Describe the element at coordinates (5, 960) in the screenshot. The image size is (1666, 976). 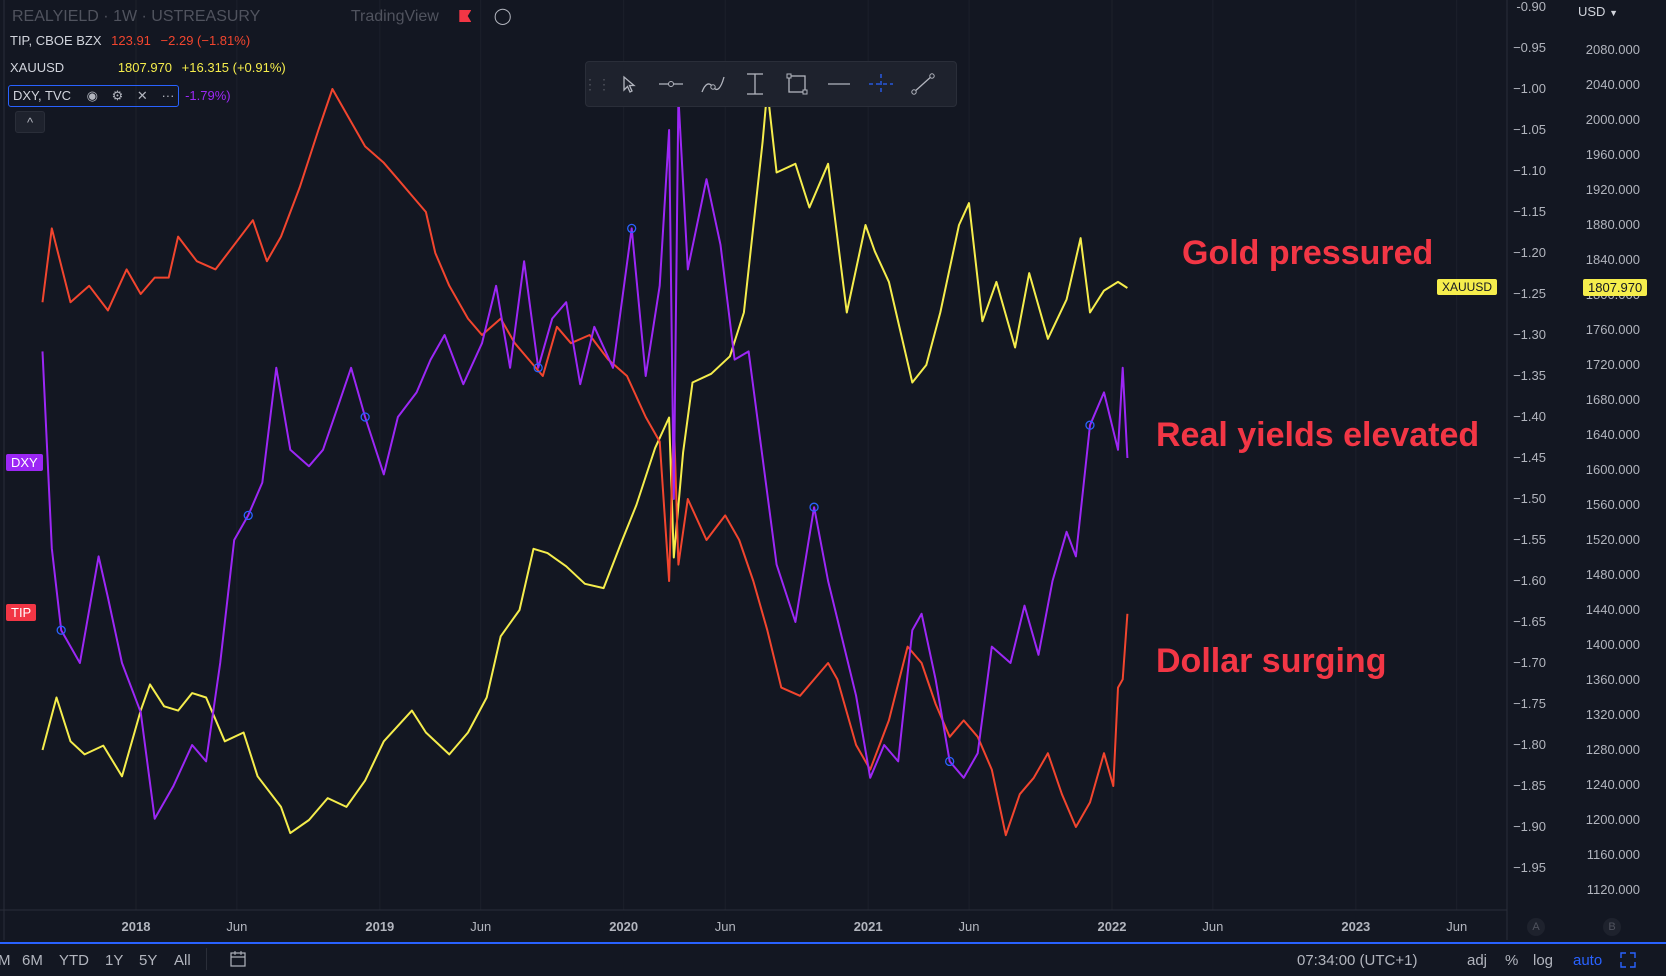
I see `range-m-button: M` at that location.